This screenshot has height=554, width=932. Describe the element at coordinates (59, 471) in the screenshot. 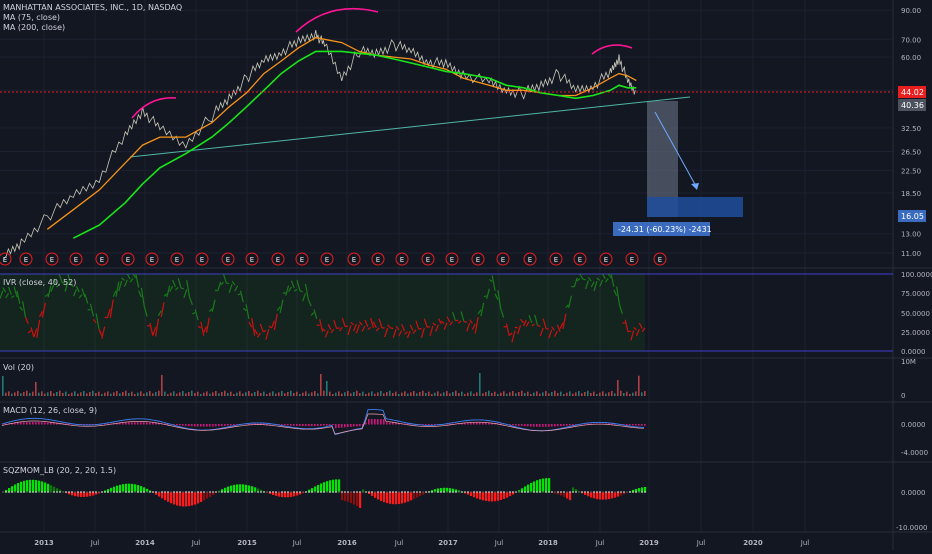

I see `sqz-legend: SQZMOM_LB (20, 2, 20, 1.5)` at that location.